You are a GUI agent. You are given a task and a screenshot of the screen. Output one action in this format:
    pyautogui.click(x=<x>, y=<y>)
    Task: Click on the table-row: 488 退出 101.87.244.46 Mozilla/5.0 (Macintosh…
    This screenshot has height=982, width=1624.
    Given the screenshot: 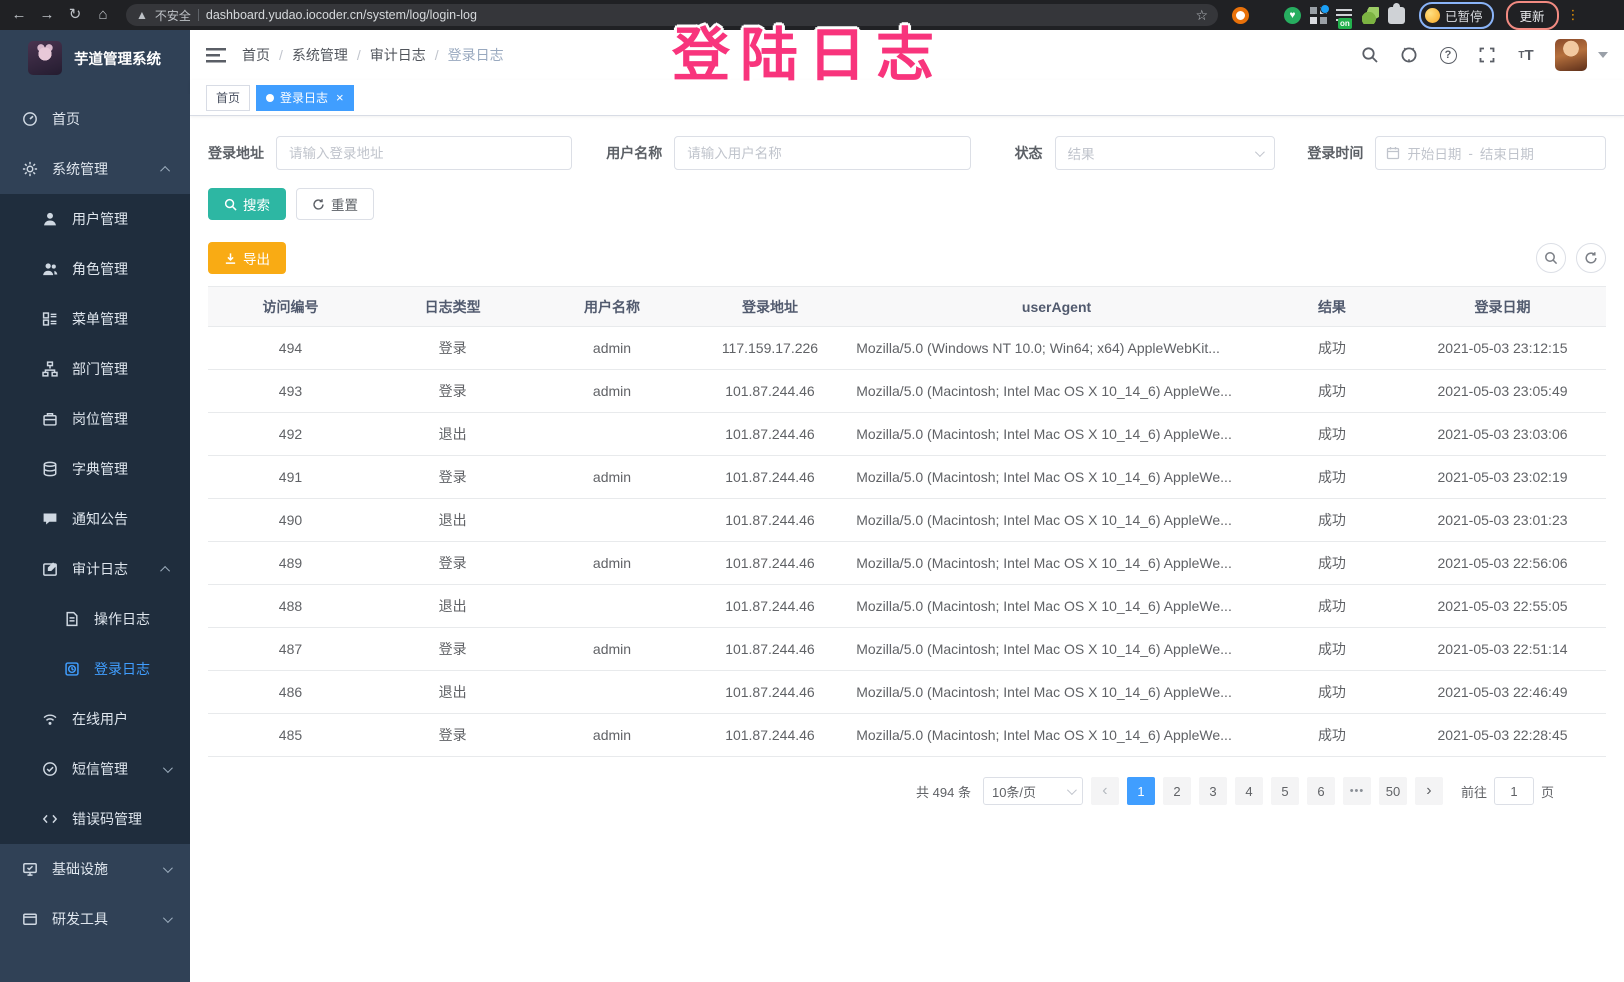 What is the action you would take?
    pyautogui.click(x=907, y=606)
    